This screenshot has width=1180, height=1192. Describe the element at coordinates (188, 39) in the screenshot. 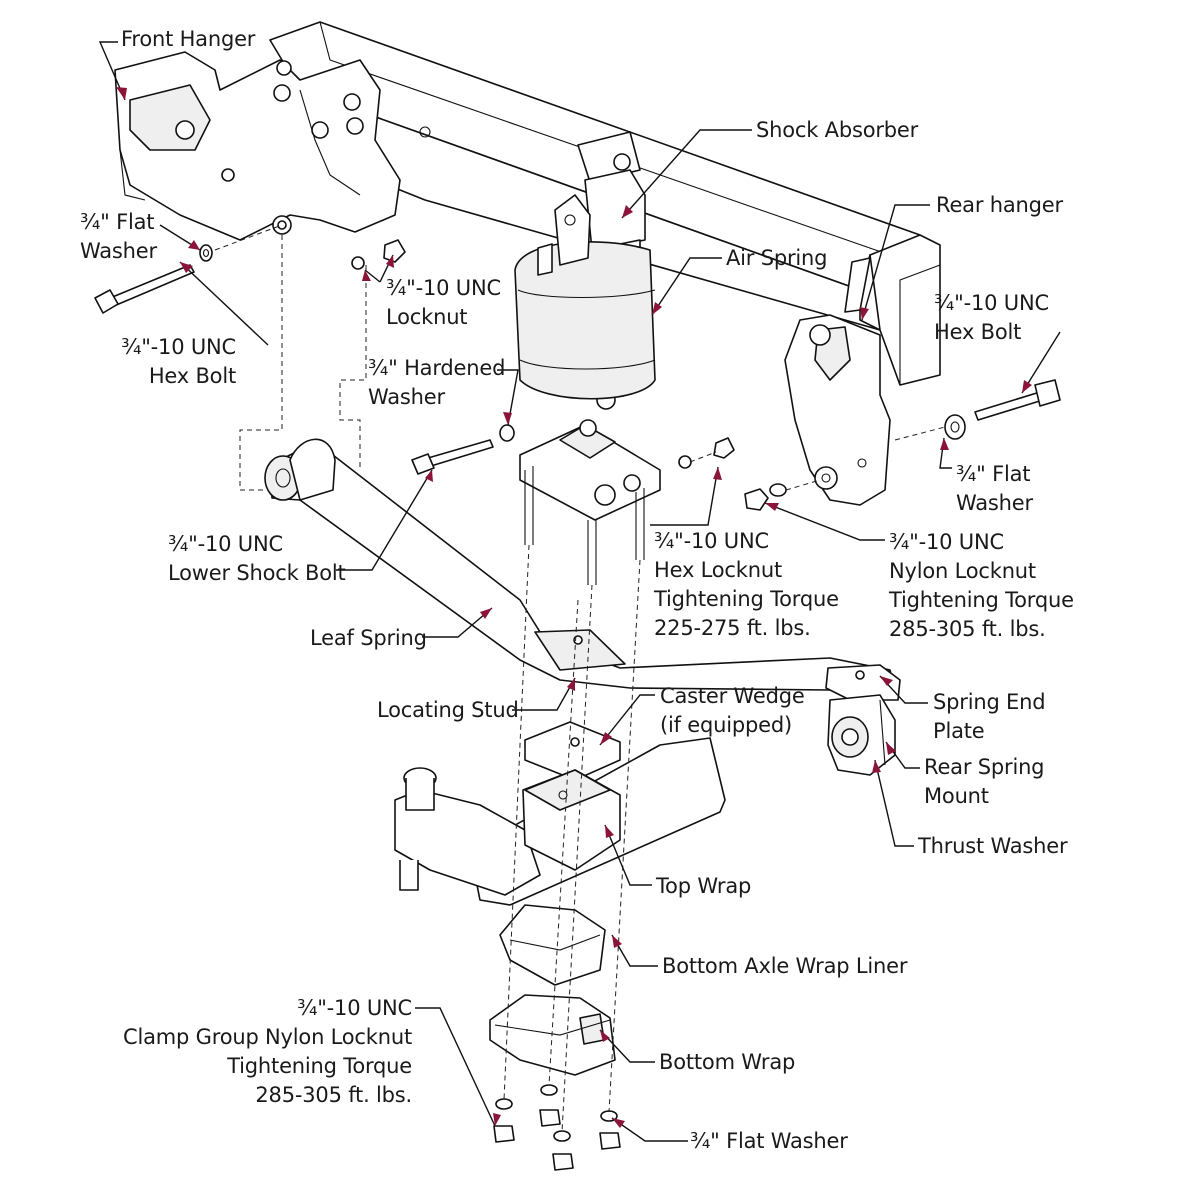

I see `label-front-hanger: Front Hanger` at that location.